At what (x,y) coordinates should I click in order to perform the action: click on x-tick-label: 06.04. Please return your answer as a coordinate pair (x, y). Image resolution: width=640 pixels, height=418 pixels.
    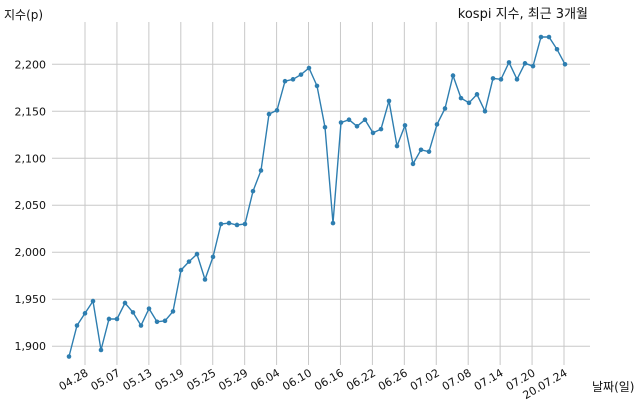
    Looking at the image, I should click on (265, 379).